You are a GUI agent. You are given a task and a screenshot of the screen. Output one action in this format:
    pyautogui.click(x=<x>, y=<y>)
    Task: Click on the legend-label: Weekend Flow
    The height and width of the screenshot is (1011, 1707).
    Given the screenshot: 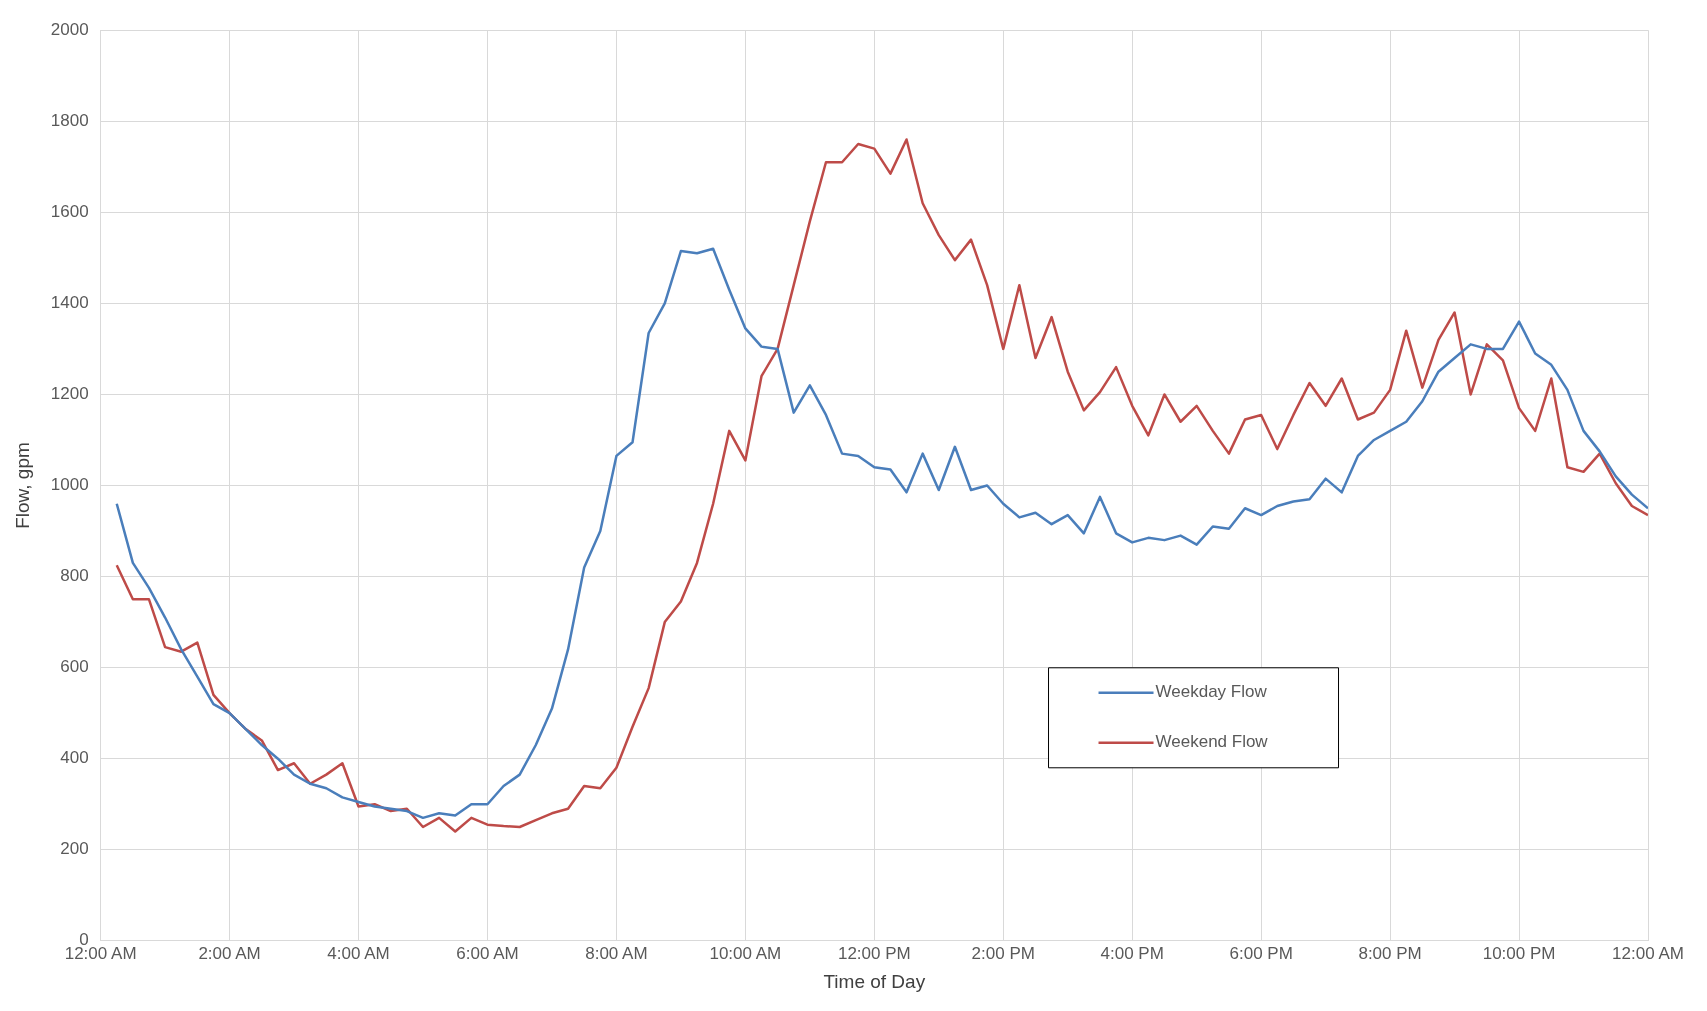 What is the action you would take?
    pyautogui.click(x=1212, y=742)
    